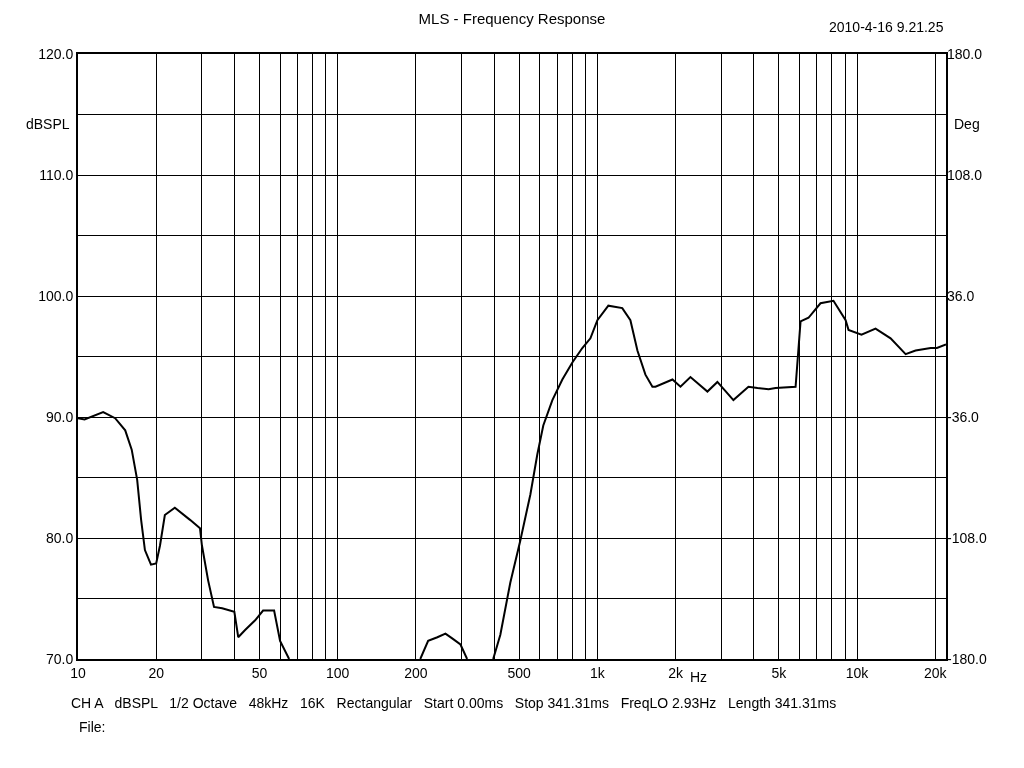  Describe the element at coordinates (967, 124) in the screenshot. I see `y2-axis-title: Deg` at that location.